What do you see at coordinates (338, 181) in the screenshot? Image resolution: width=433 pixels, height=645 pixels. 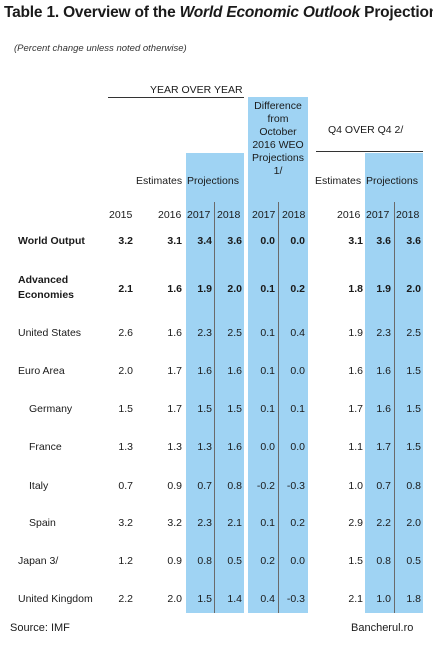 I see `q4-estimates-header: Estimates` at bounding box center [338, 181].